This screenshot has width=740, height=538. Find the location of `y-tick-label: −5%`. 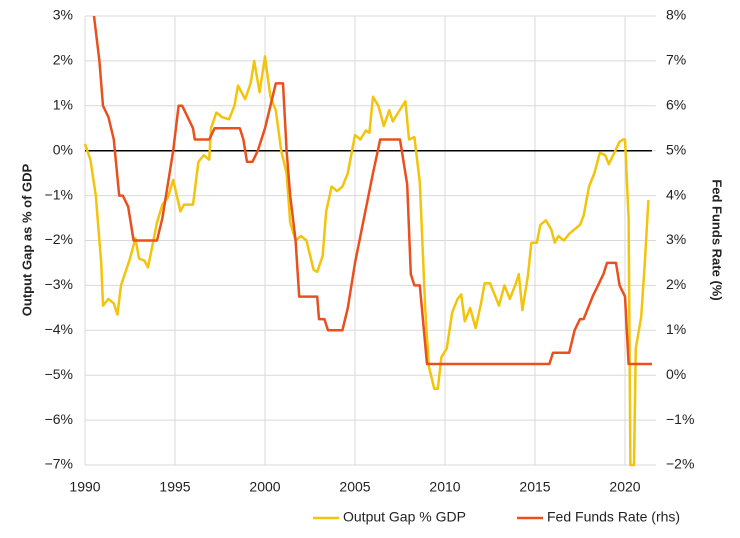

y-tick-label: −5% is located at coordinates (59, 374).